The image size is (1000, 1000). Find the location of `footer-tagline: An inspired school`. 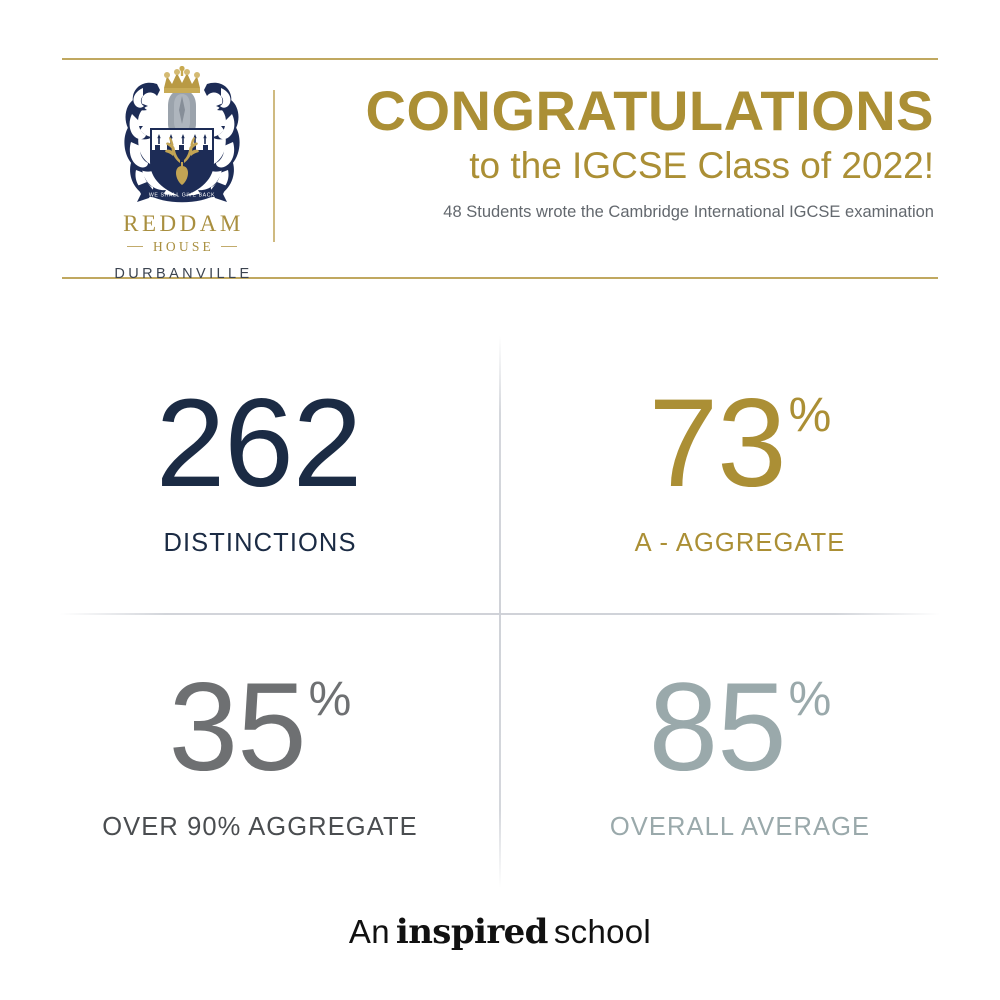

footer-tagline: An inspired school is located at coordinates (500, 932).